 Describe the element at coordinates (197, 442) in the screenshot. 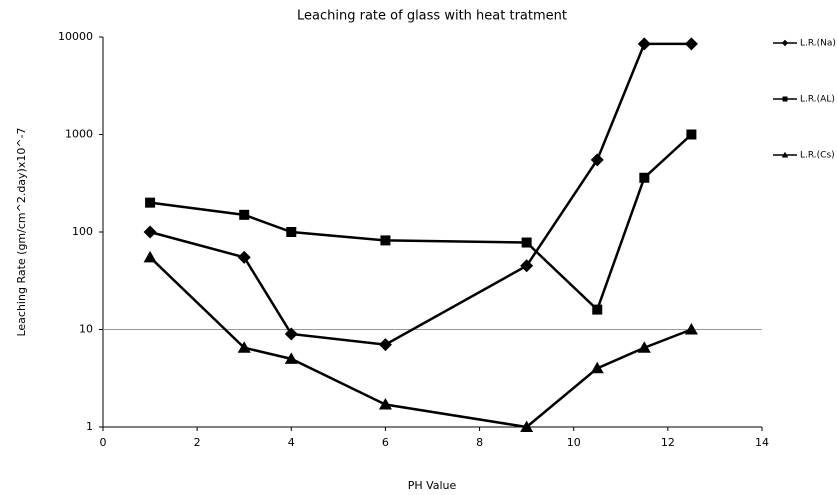

I see `x-tick-label: 2` at that location.